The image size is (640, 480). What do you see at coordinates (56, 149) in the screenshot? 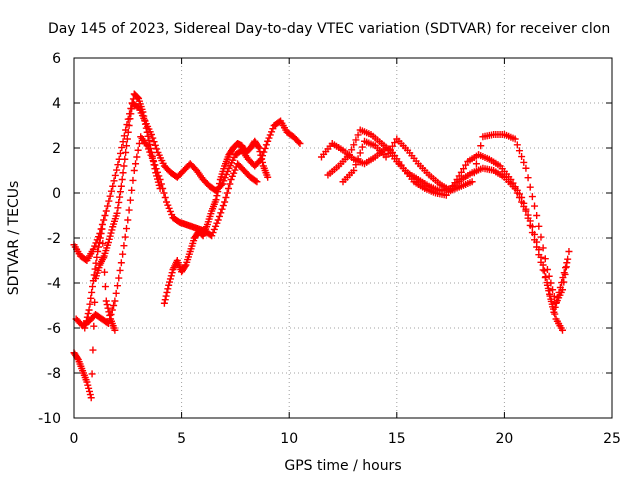
I see `y-tick-label: 2` at bounding box center [56, 149].